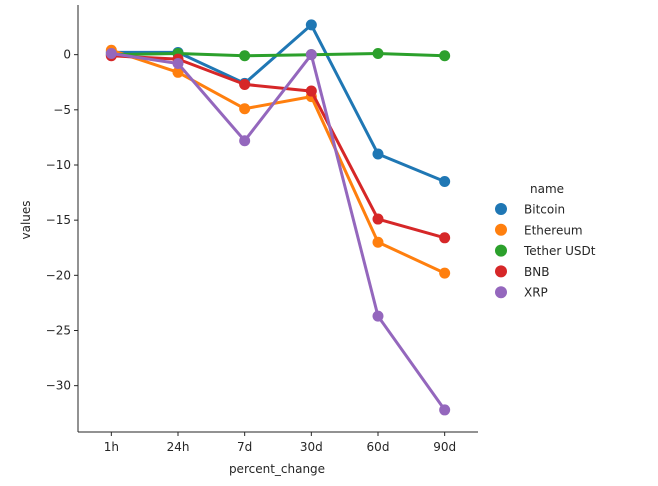  Describe the element at coordinates (277, 469) in the screenshot. I see `x-axis-title: percent_change` at that location.